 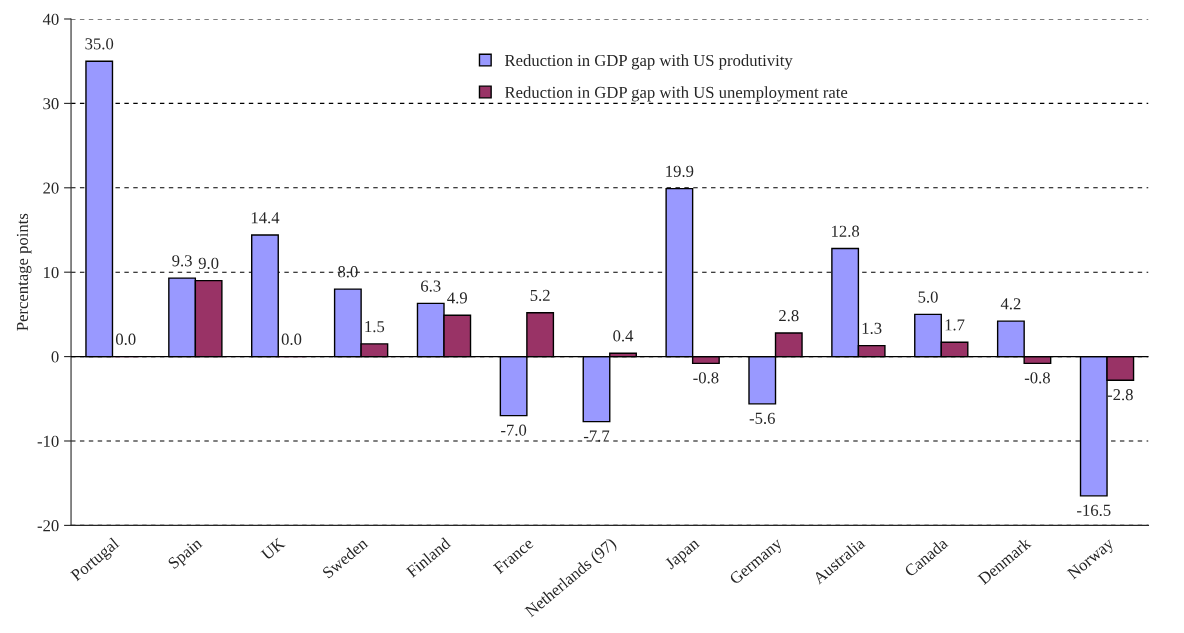 I want to click on data-label: 5.0, so click(x=928, y=297).